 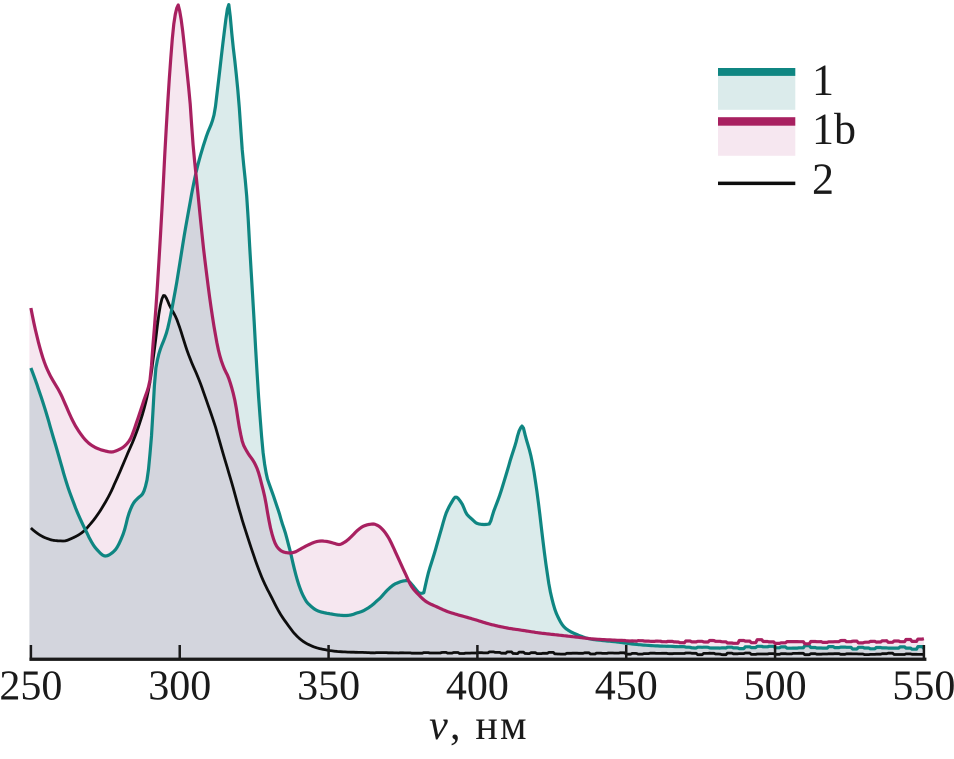 What do you see at coordinates (626, 687) in the screenshot?
I see `svg-text: 450` at bounding box center [626, 687].